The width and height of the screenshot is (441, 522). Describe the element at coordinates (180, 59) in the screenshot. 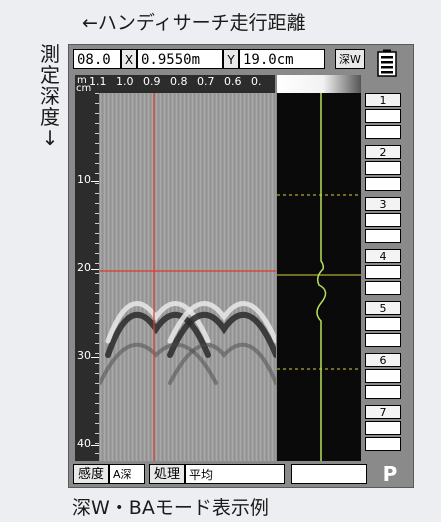

I see `x-value-field: 0.9550m` at that location.